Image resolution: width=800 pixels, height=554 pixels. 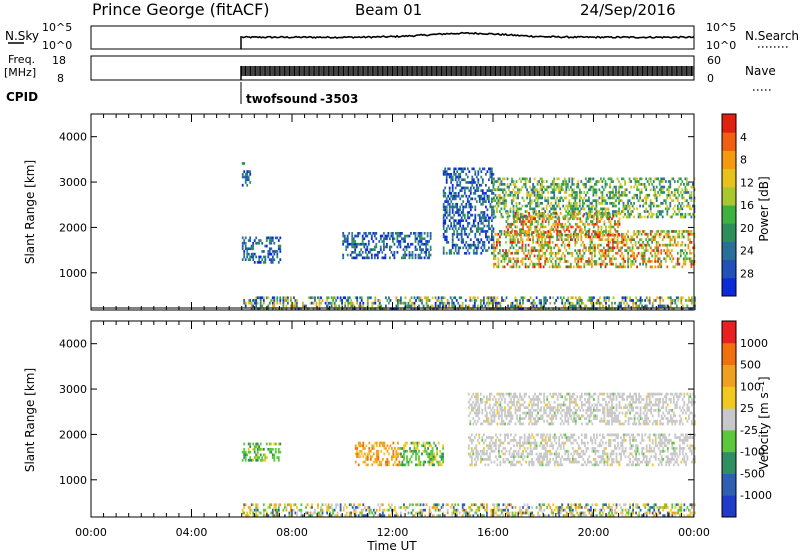 What do you see at coordinates (181, 9) in the screenshot?
I see `station-title: Prince George (fitACF)` at bounding box center [181, 9].